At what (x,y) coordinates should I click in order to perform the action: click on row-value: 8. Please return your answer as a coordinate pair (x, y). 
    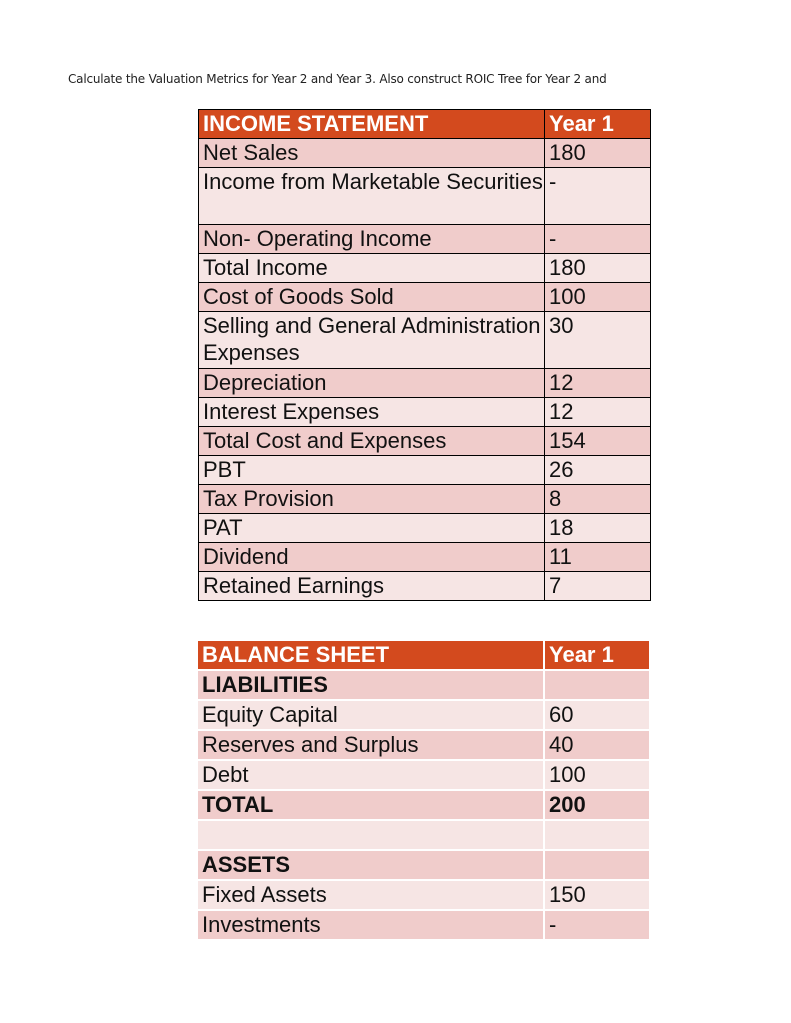
    Looking at the image, I should click on (597, 499).